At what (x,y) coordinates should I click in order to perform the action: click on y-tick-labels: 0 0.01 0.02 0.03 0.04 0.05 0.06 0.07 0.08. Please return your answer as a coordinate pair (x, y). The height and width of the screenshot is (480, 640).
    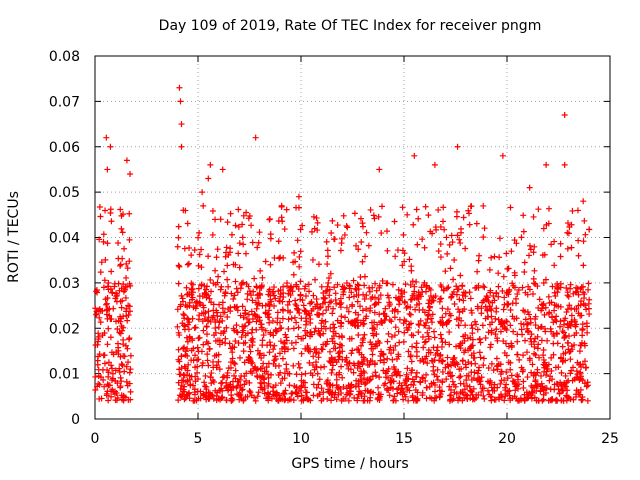
    Looking at the image, I should click on (64, 238).